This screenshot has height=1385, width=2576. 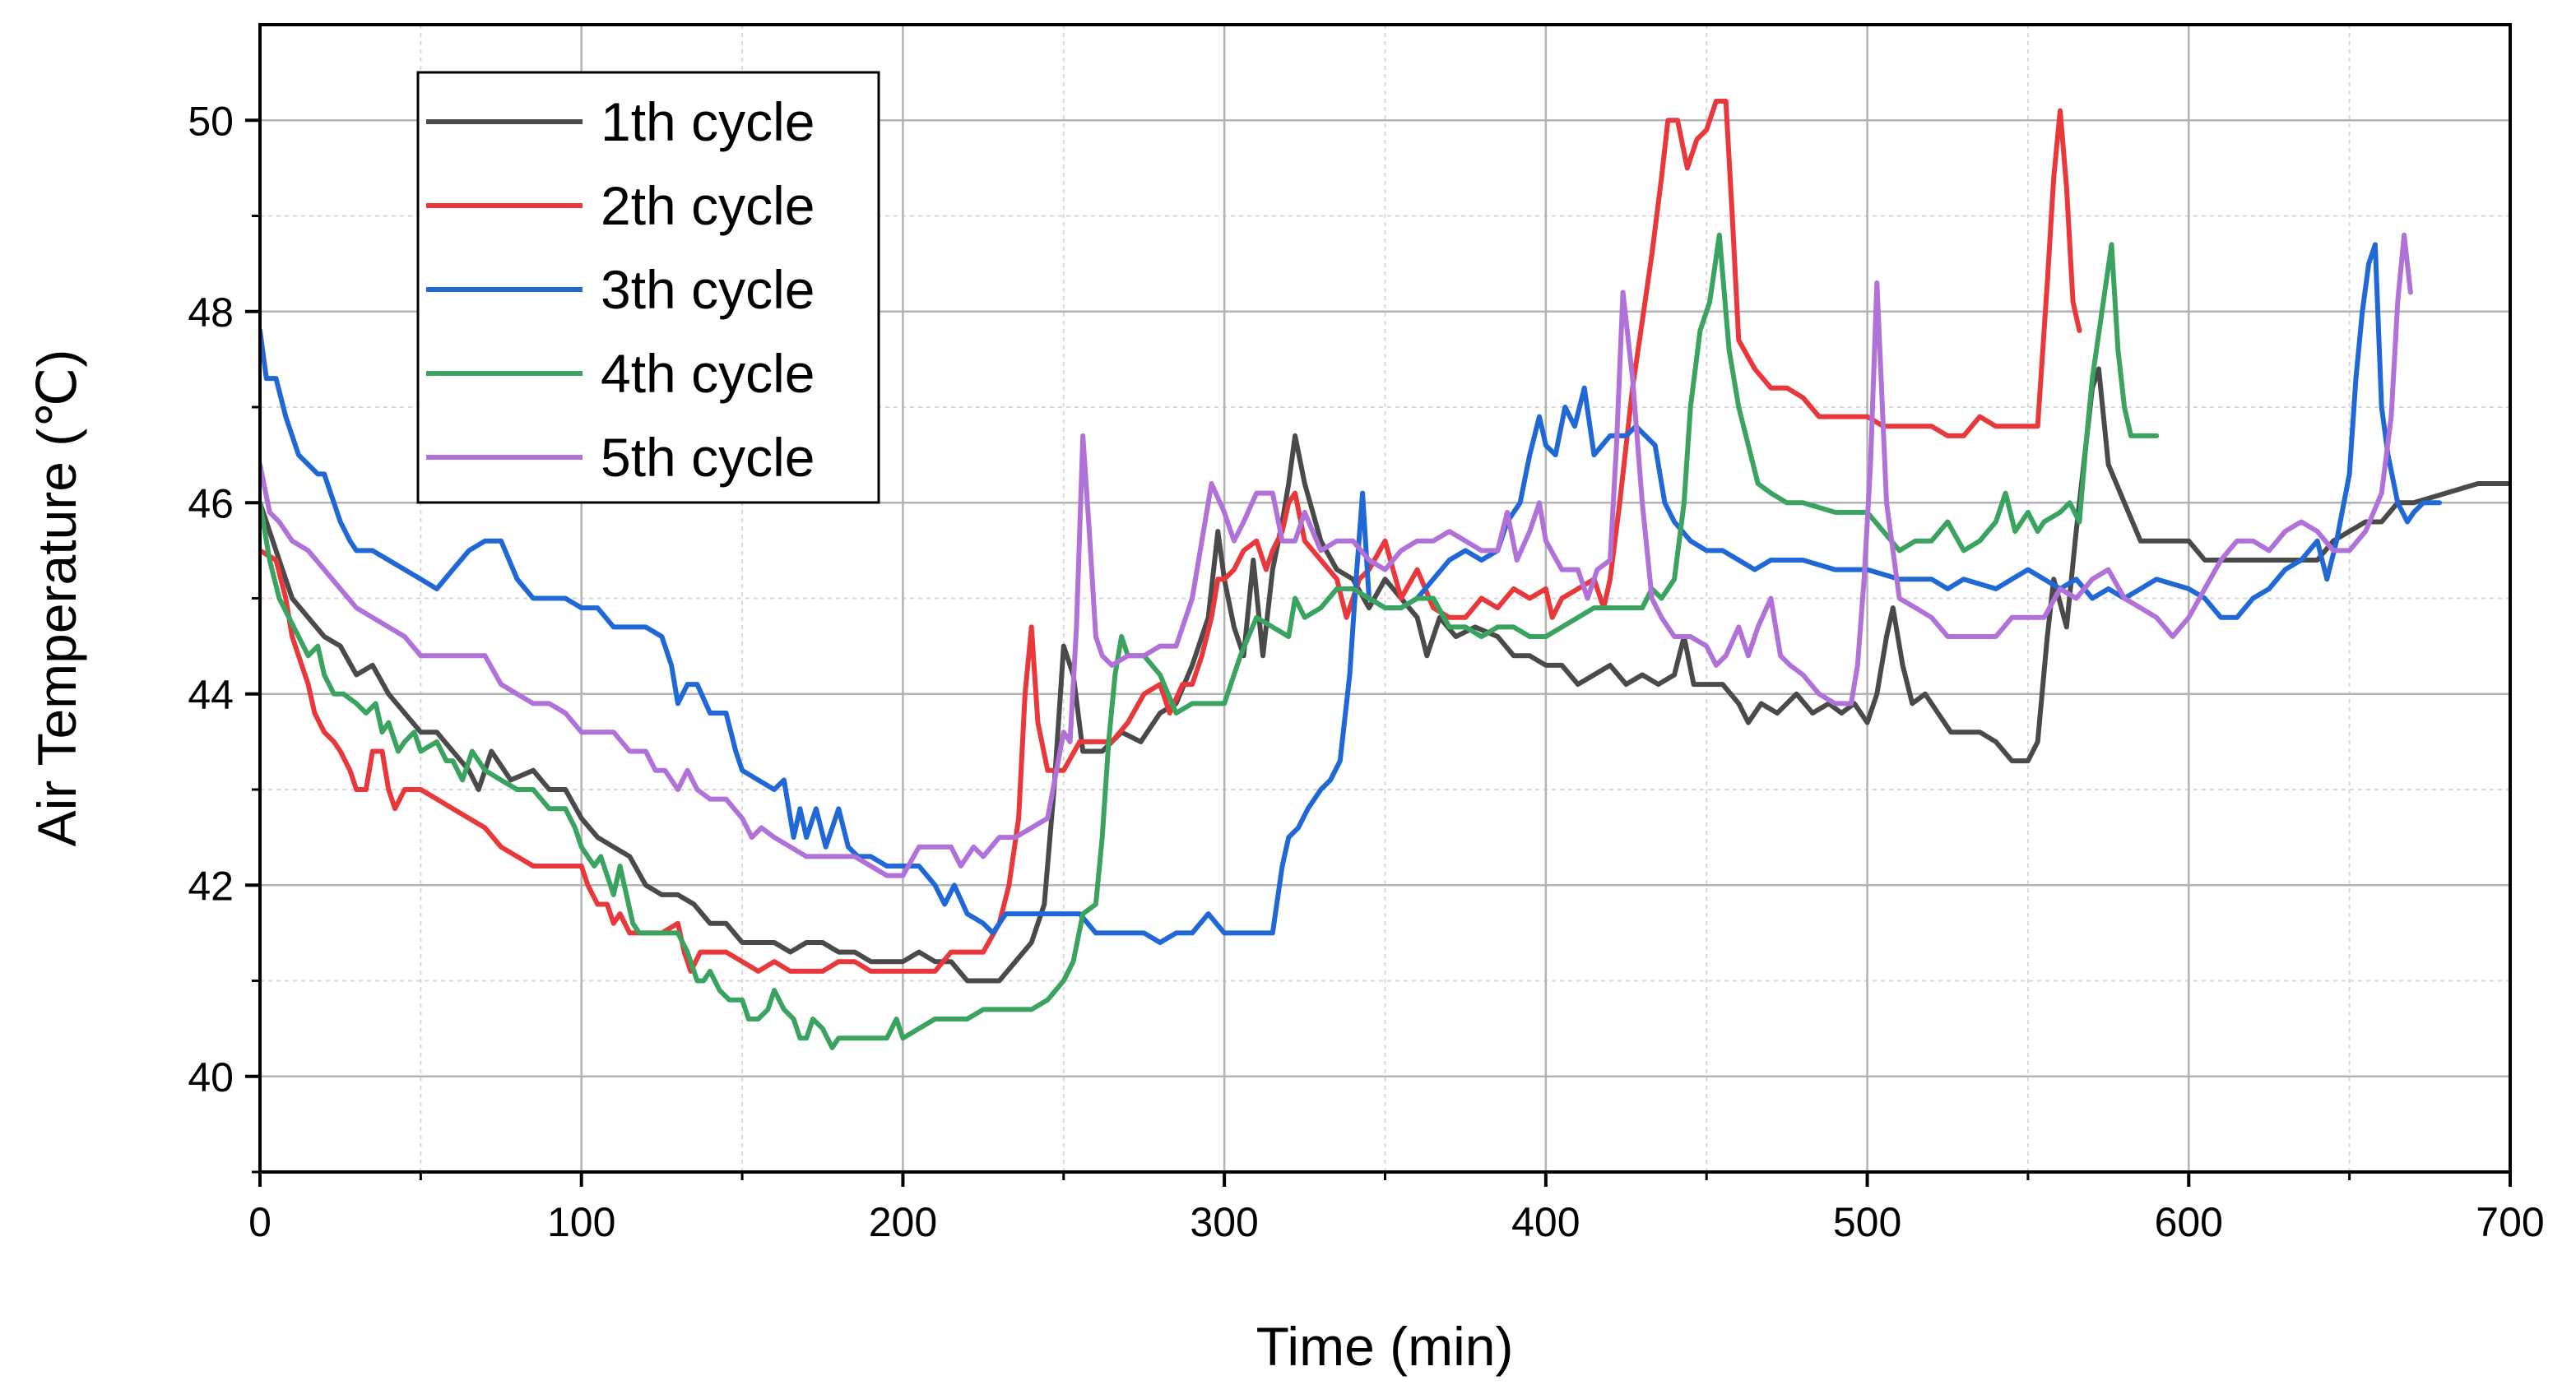 What do you see at coordinates (1385, 1346) in the screenshot?
I see `x-axis-title: Time (min)` at bounding box center [1385, 1346].